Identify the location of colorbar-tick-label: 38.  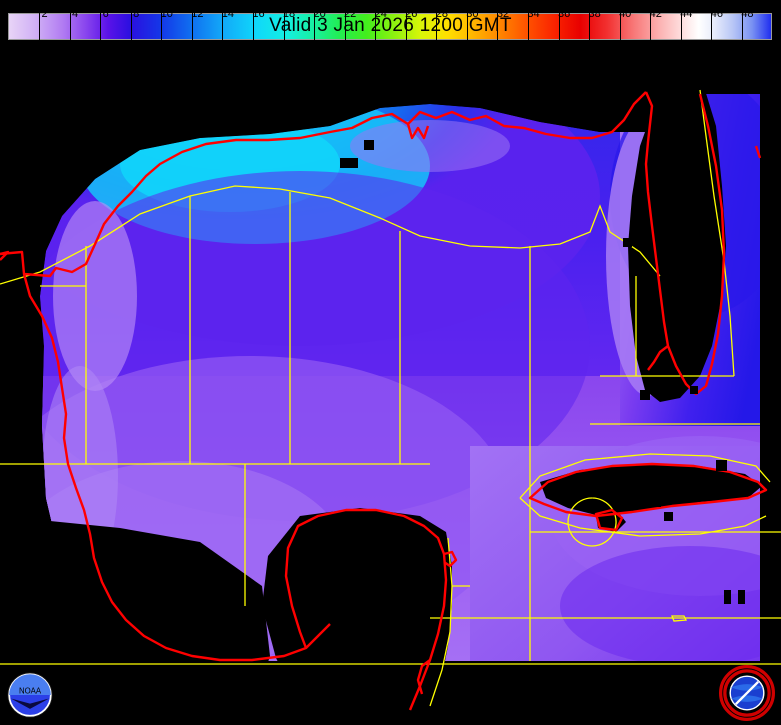
(594, 14).